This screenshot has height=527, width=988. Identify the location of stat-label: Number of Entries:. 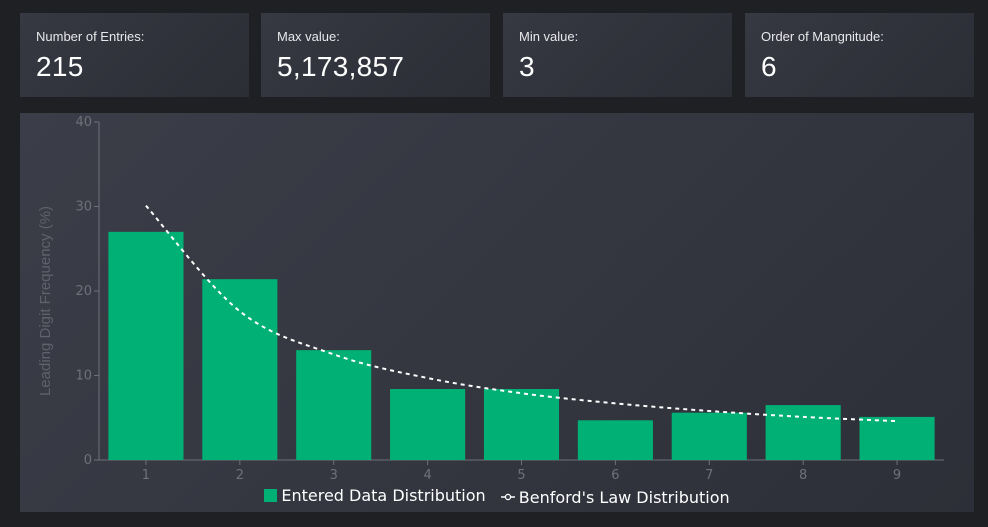
(90, 36).